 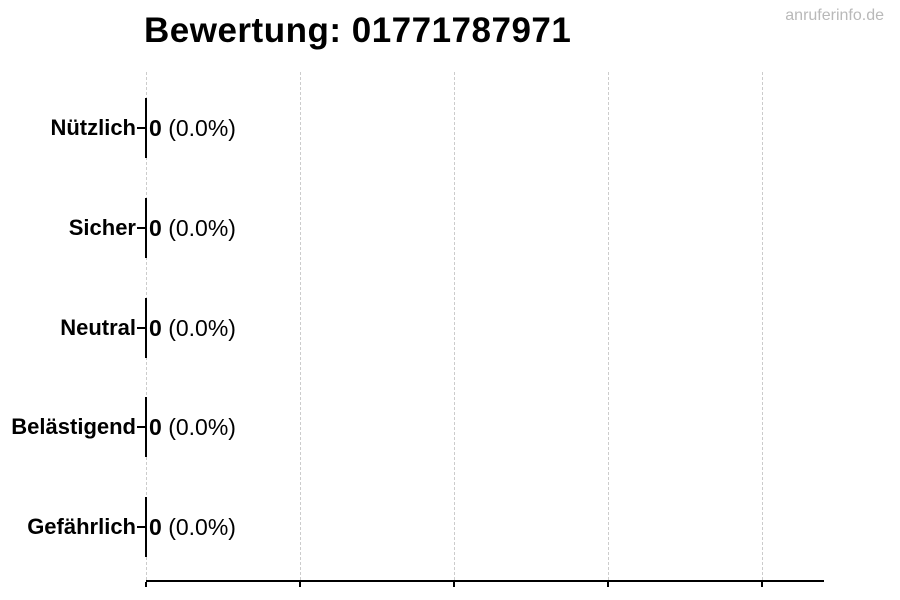 I want to click on category-label: Gefährlich, so click(x=81, y=526).